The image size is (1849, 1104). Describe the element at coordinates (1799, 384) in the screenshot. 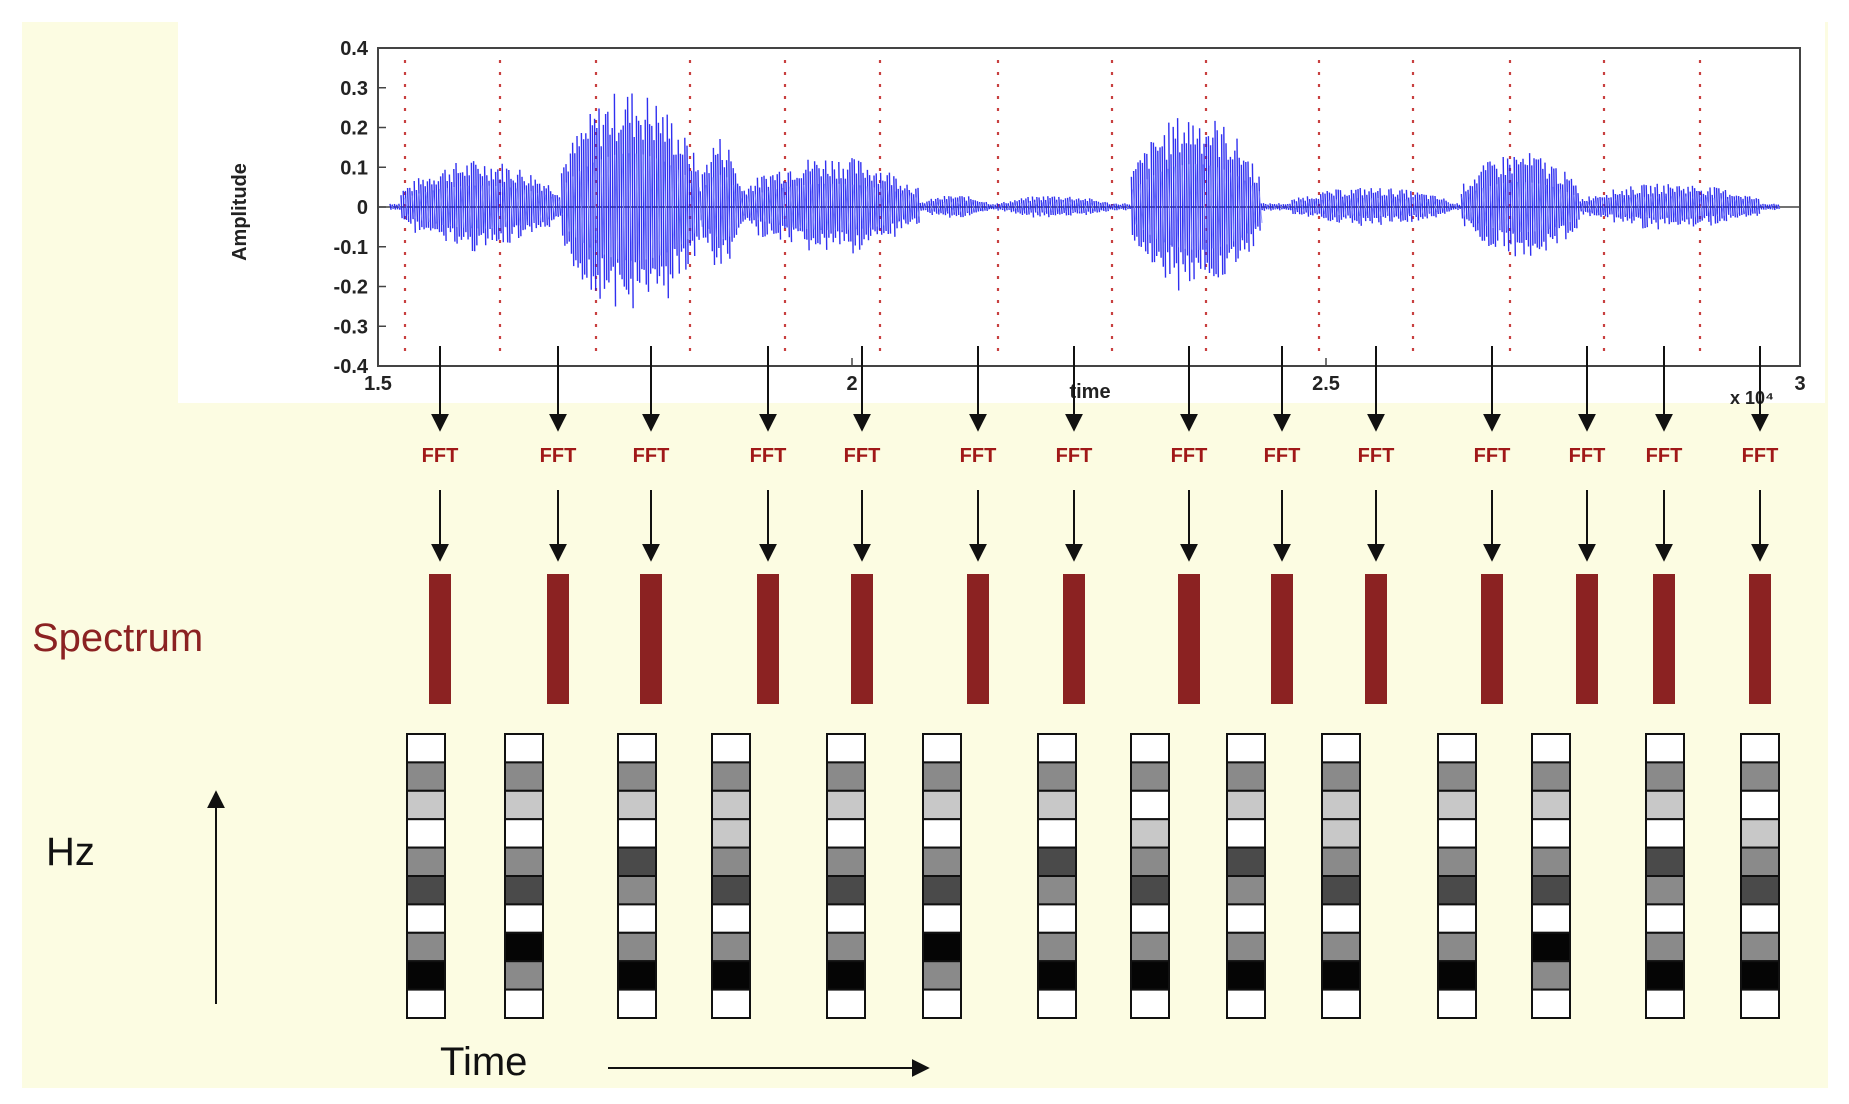

I see `x-tick-label: 3` at that location.